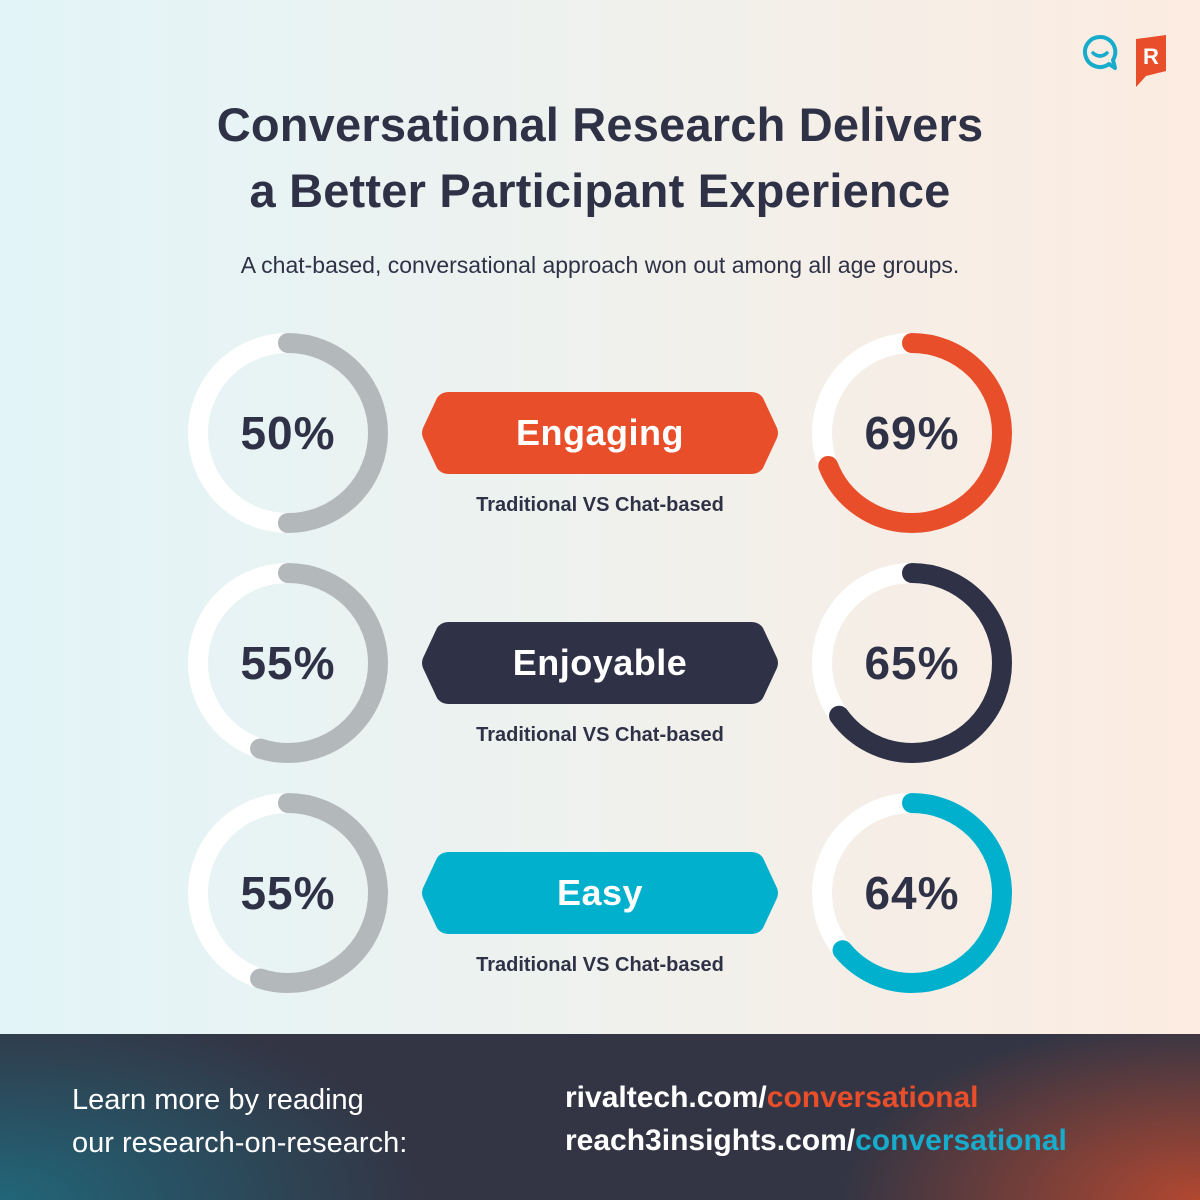 Image resolution: width=1200 pixels, height=1200 pixels. What do you see at coordinates (1127, 62) in the screenshot?
I see `brand-logos: R` at bounding box center [1127, 62].